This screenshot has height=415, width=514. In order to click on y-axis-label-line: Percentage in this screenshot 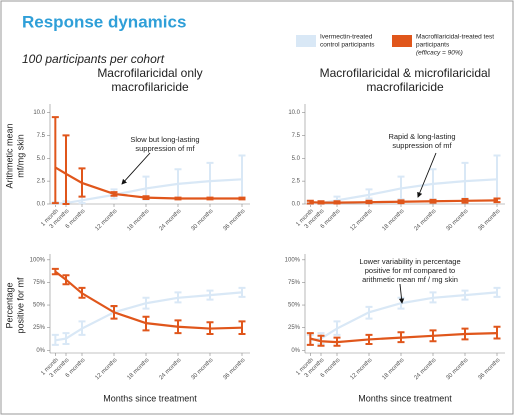, I will do `click(9, 305)`.